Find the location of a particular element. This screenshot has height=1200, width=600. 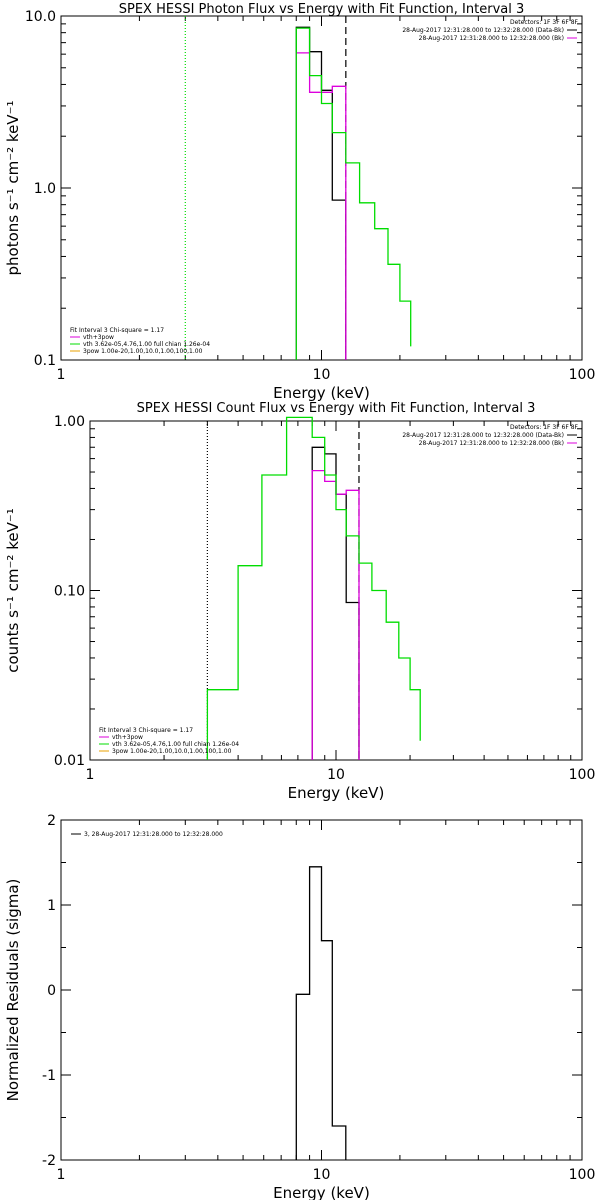

y-tick-label: 10.0 is located at coordinates (40, 17).